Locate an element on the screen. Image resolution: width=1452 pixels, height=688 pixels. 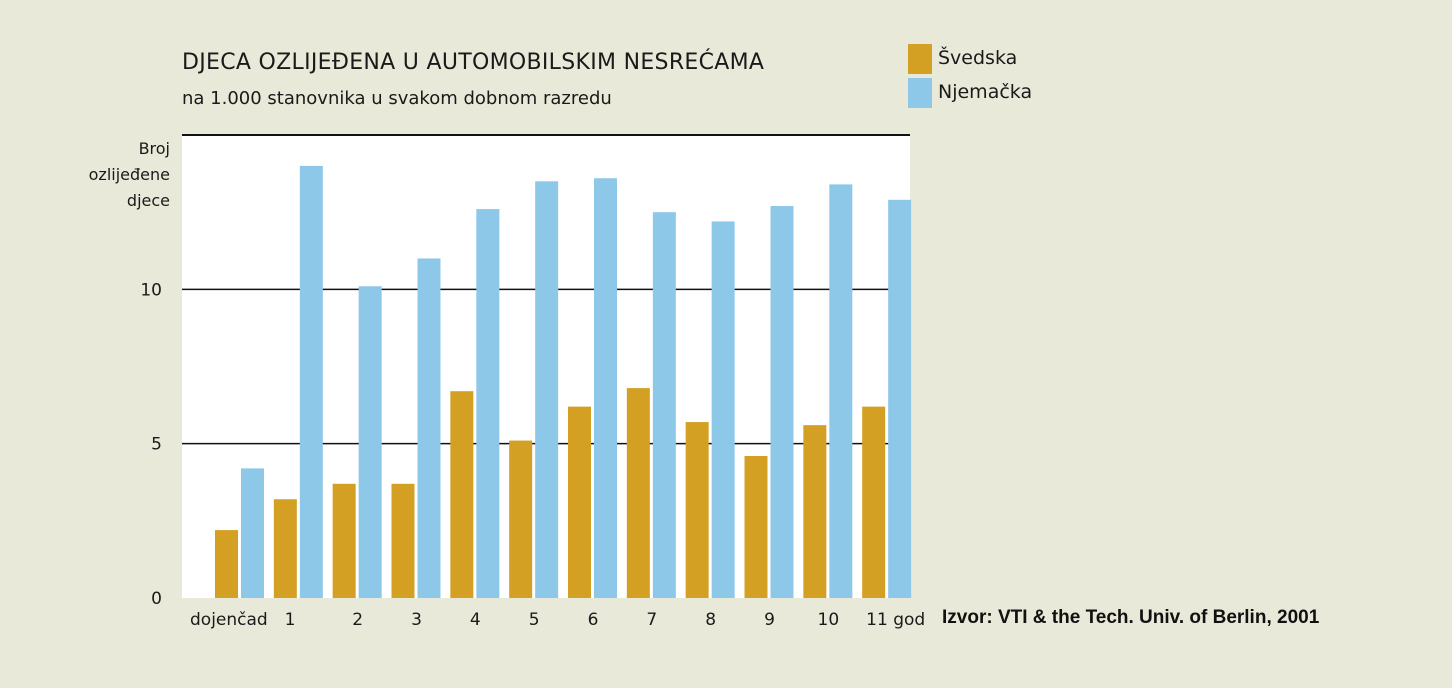
y-tick-label-10: 10 is located at coordinates (151, 290).